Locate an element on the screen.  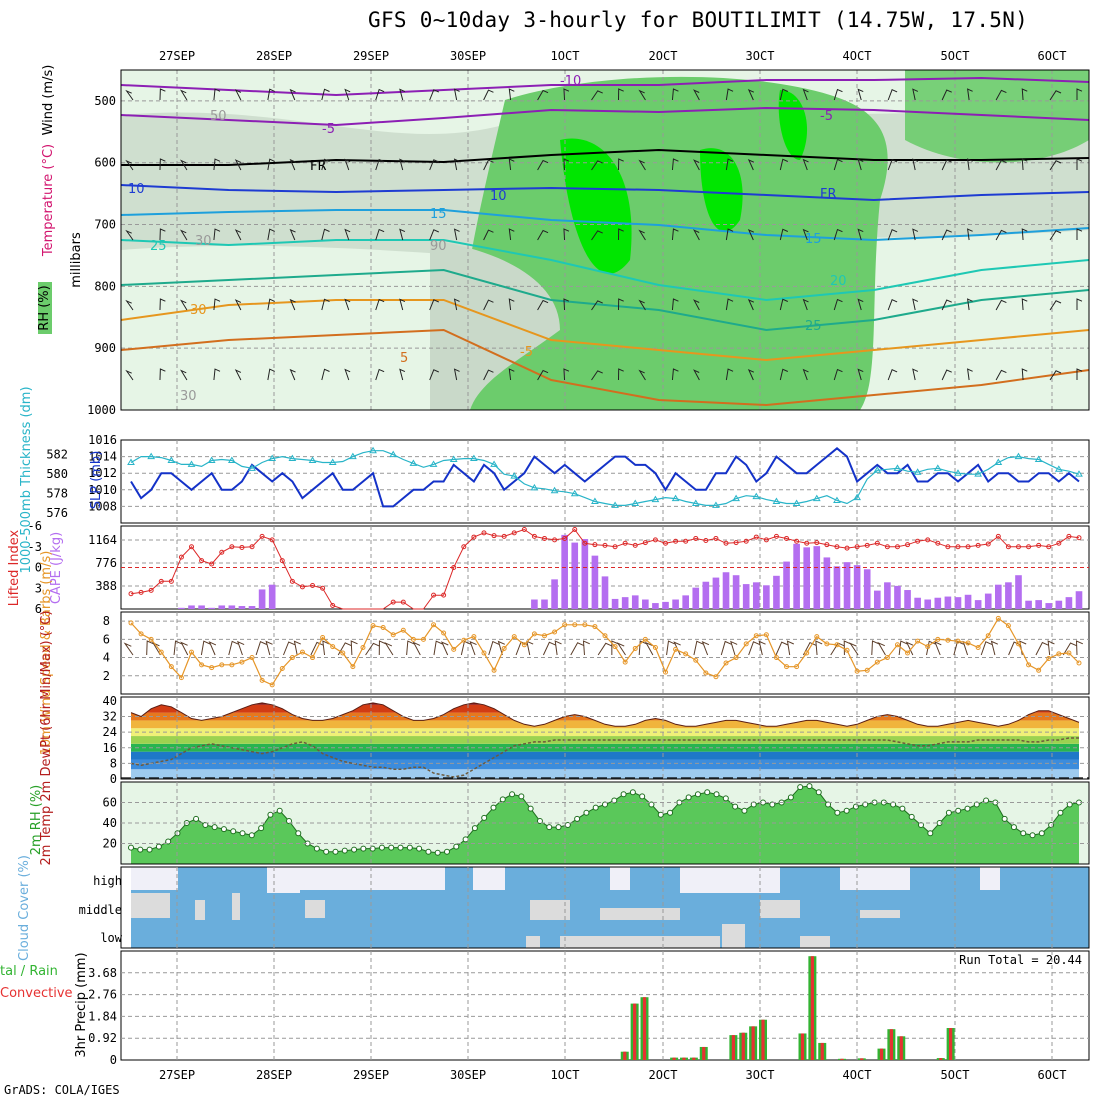
cloud-level-label: low is located at coordinates (111, 938).